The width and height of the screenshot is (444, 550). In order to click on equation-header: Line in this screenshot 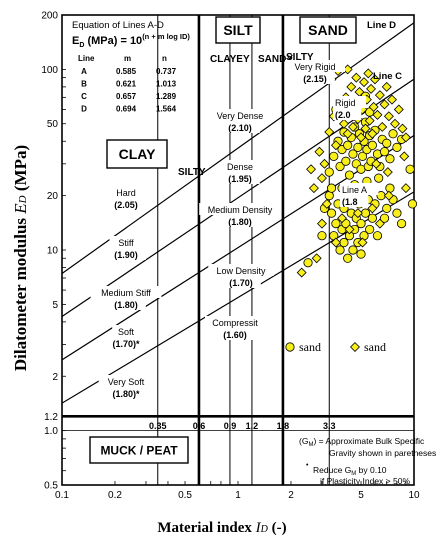, I will do `click(86, 58)`.